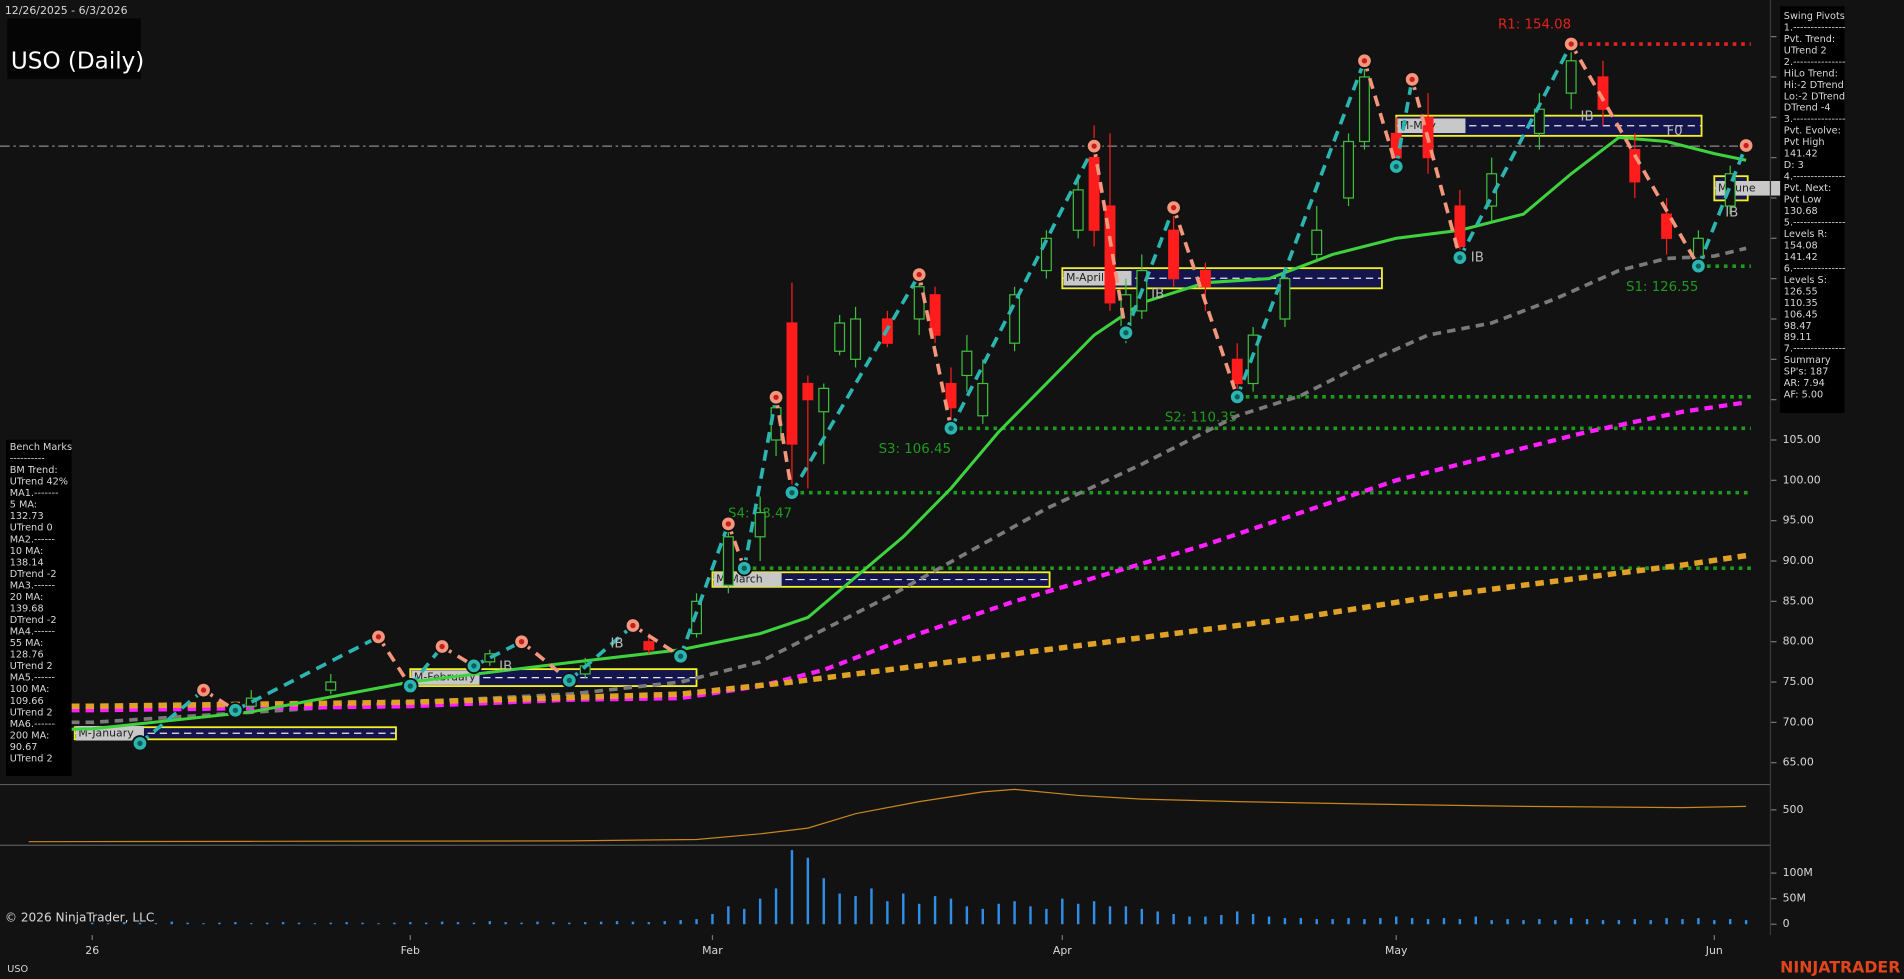 The image size is (1904, 979). I want to click on y-tick-label: 100.00, so click(1802, 479).